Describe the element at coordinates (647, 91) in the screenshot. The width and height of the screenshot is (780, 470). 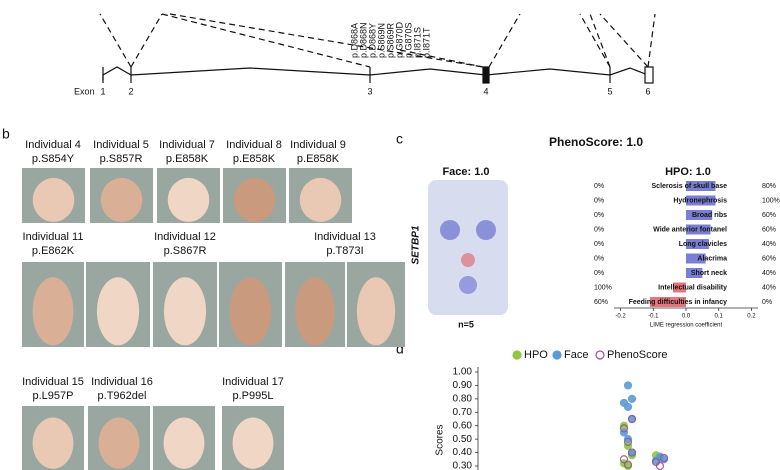
I see `exon-number: 6` at that location.